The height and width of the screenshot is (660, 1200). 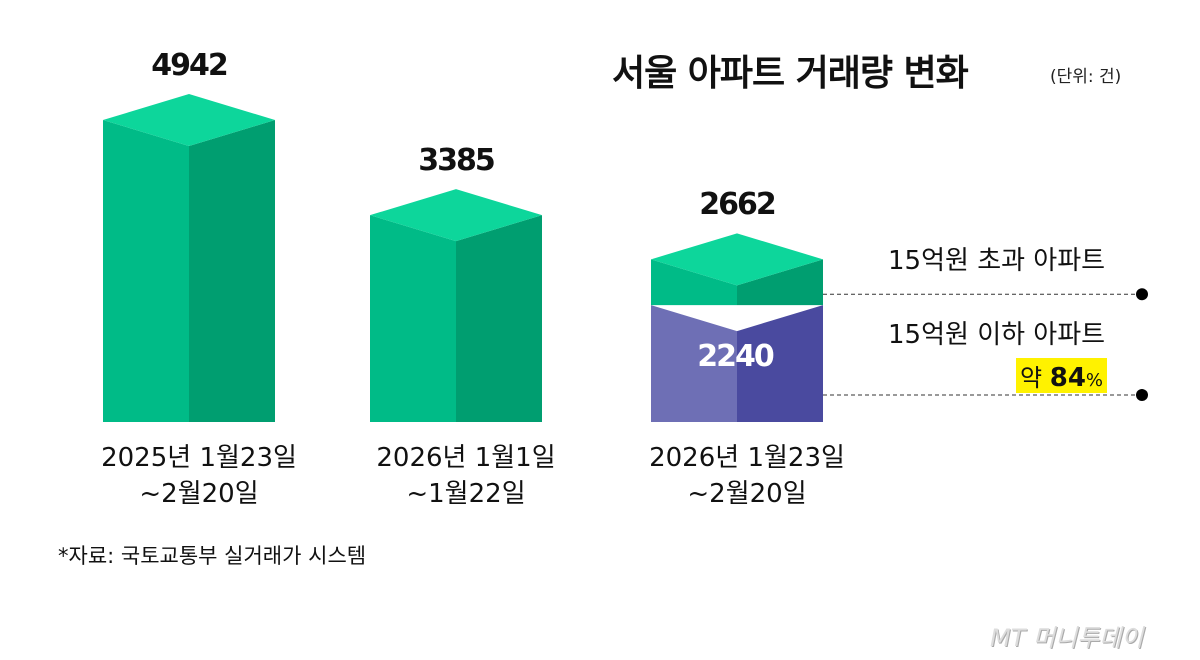 What do you see at coordinates (747, 458) in the screenshot?
I see `x-tick-line: 2026년 1월23일` at bounding box center [747, 458].